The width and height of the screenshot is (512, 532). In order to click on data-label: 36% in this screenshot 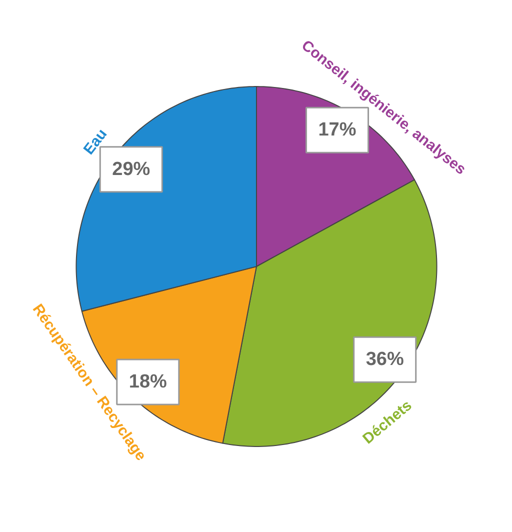, I will do `click(385, 359)`.